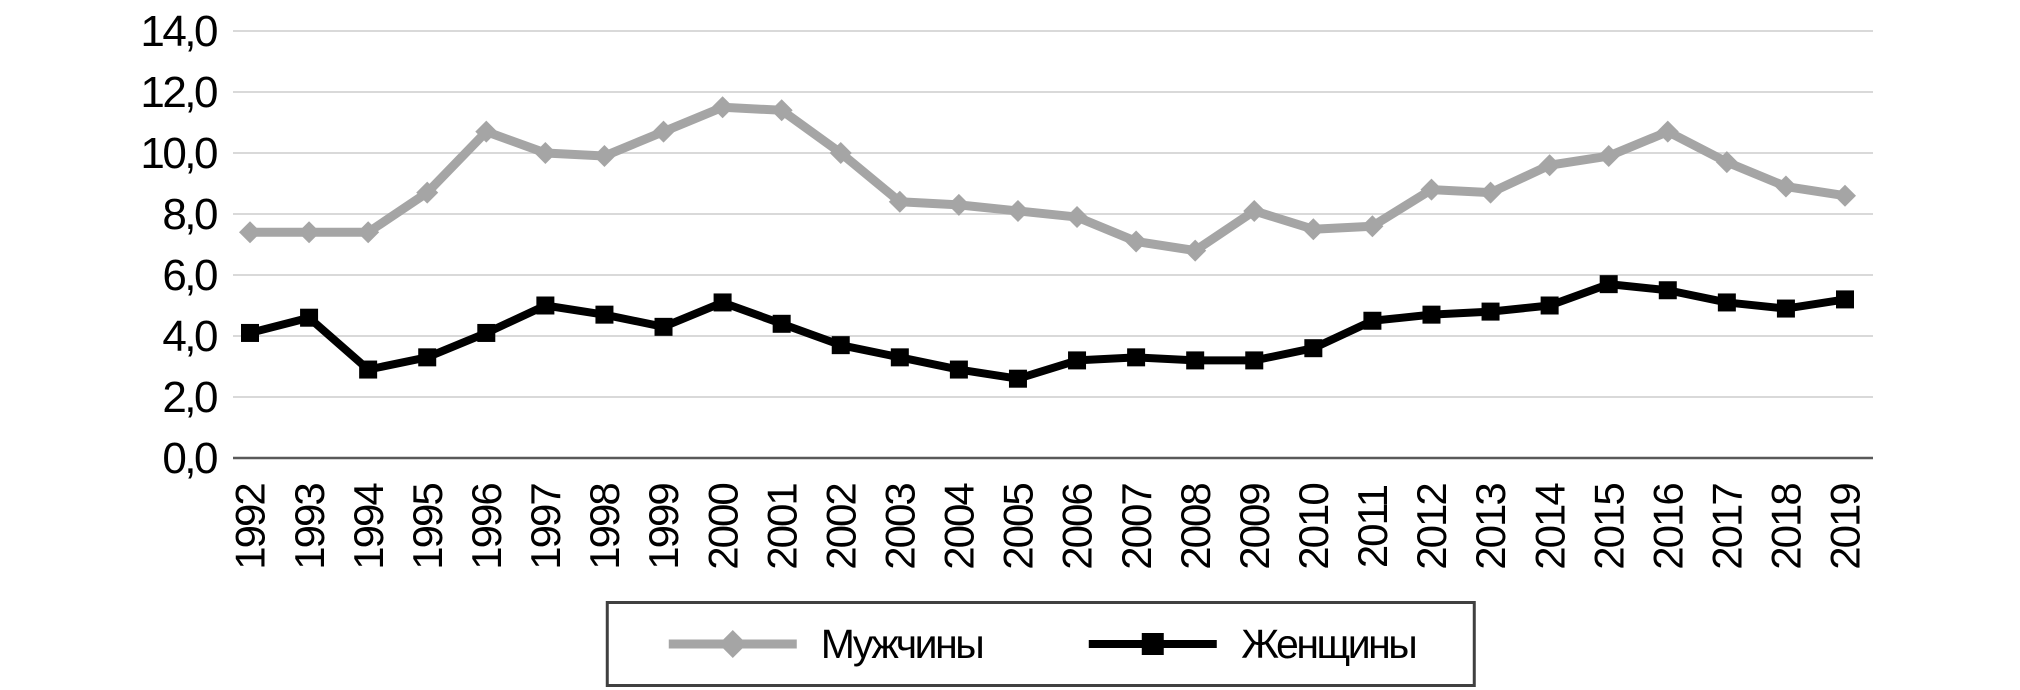  What do you see at coordinates (1329, 643) in the screenshot?
I see `legend-label-women: Женщины` at bounding box center [1329, 643].